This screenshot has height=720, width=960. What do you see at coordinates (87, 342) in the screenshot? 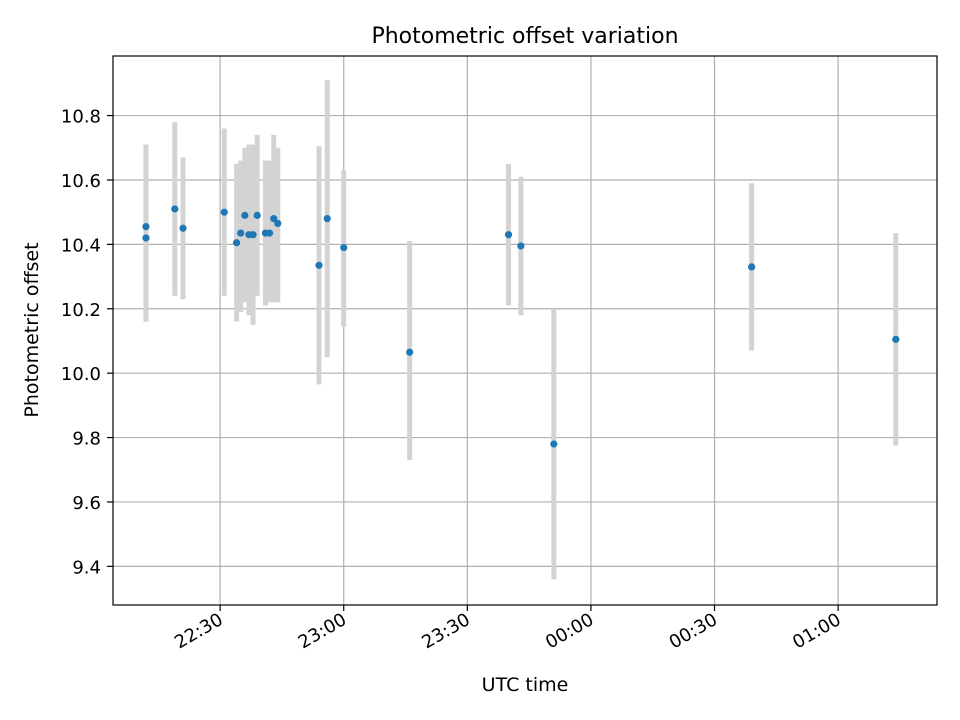
I see `y-axis-ticks: 9.4 9.6 9.8 10.0 10.2 10.4 10.6 10.8` at bounding box center [87, 342].